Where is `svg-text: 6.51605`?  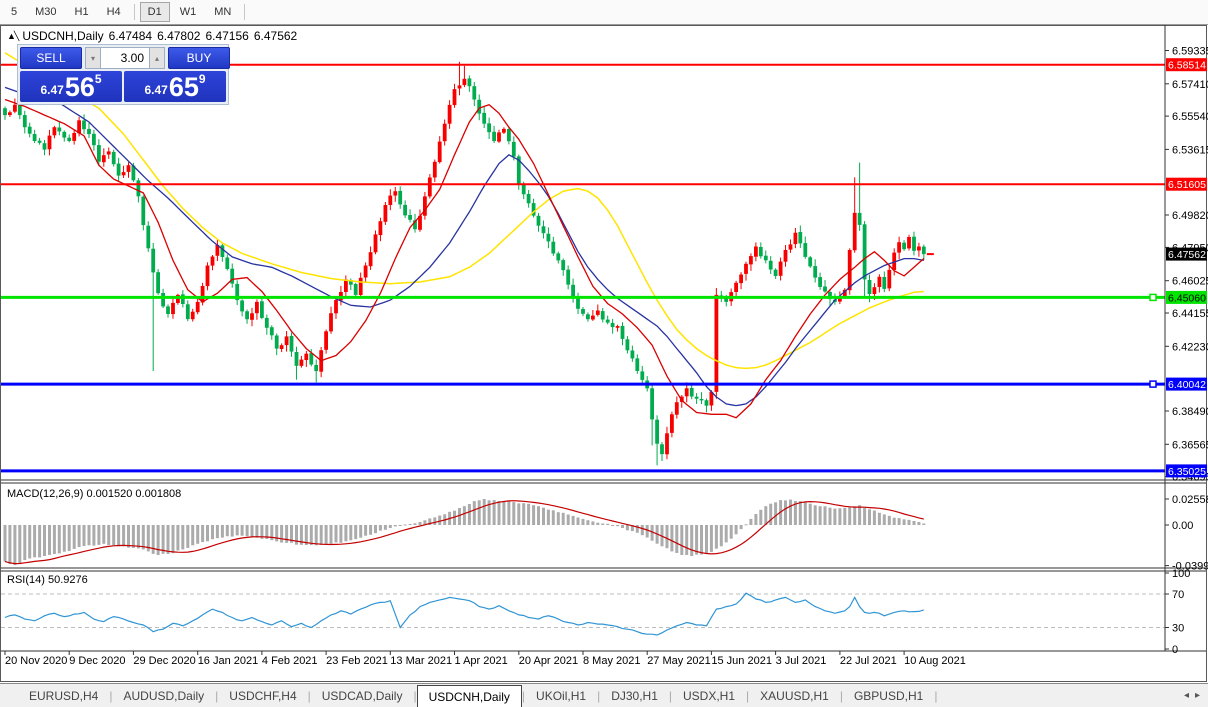
svg-text: 6.51605 is located at coordinates (1187, 185).